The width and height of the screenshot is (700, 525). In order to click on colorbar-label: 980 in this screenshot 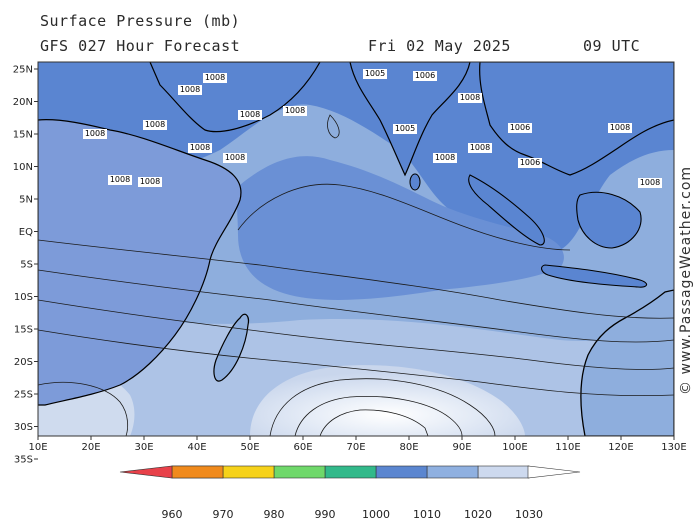, I will do `click(274, 514)`.